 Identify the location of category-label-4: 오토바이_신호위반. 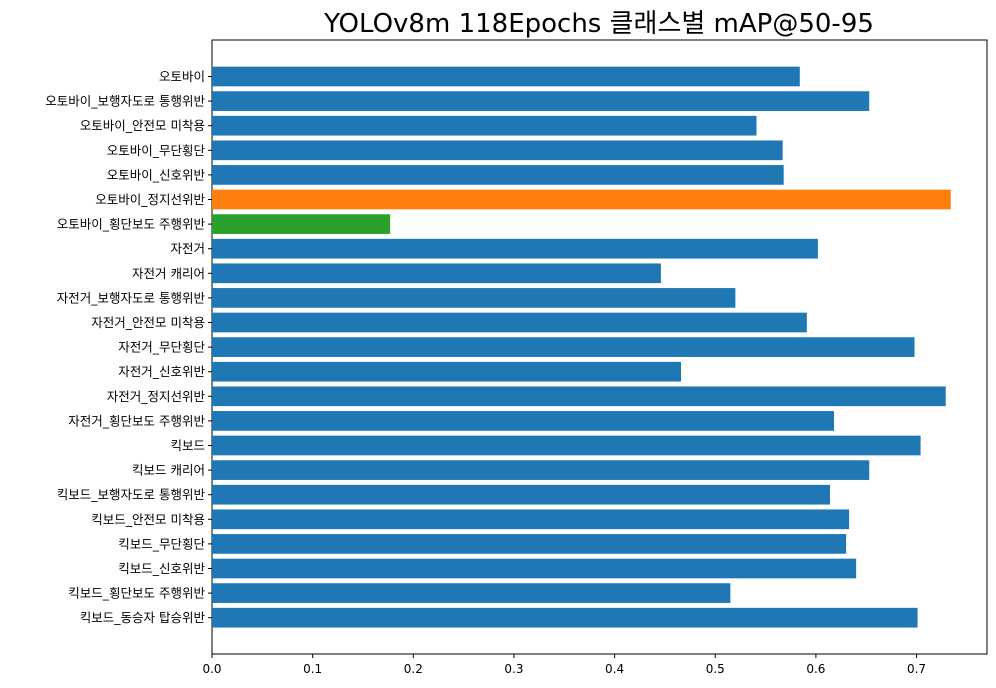
(156, 174).